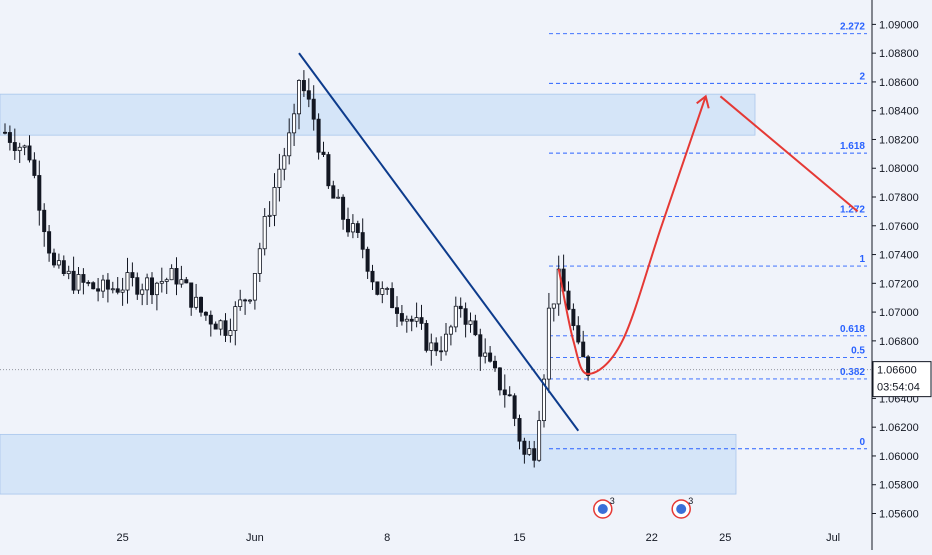 The height and width of the screenshot is (555, 932). Describe the element at coordinates (368, 464) in the screenshot. I see `support-zone` at that location.